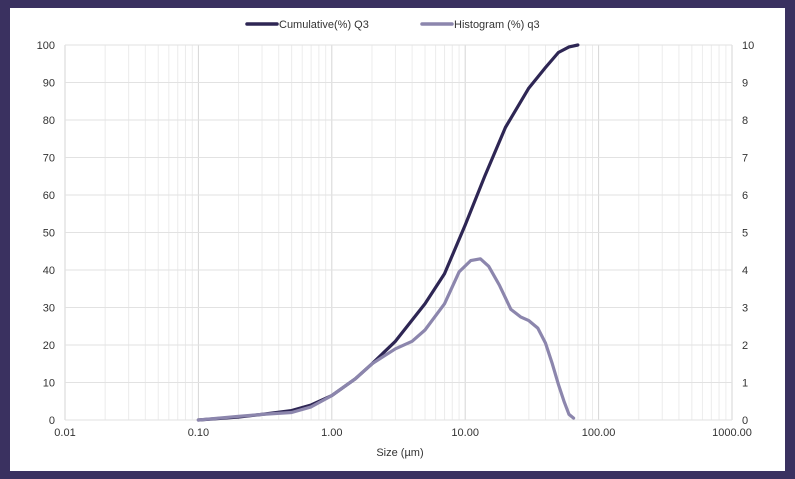 The width and height of the screenshot is (795, 479). What do you see at coordinates (49, 384) in the screenshot?
I see `y-tick-label: 10` at bounding box center [49, 384].